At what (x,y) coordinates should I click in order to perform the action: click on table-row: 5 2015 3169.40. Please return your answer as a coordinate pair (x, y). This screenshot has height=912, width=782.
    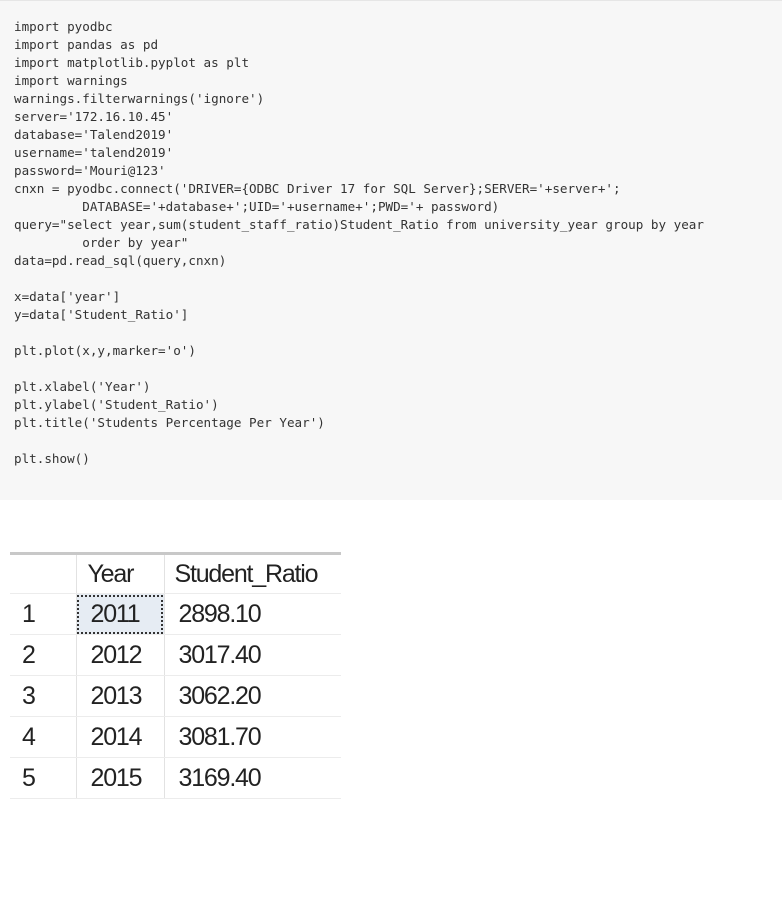
    Looking at the image, I should click on (175, 778).